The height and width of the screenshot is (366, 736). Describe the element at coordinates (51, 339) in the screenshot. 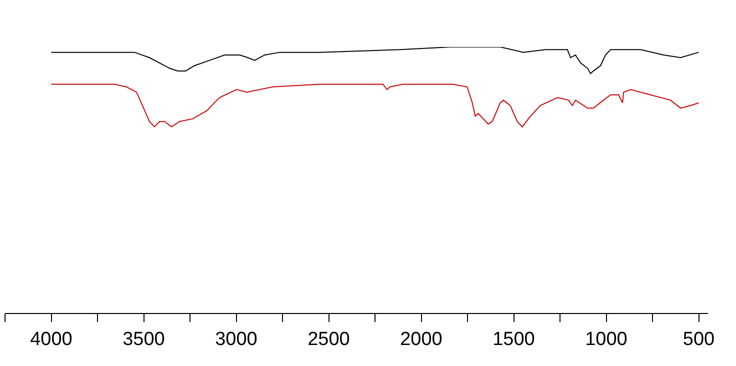

I see `x-tick-label: 4000` at that location.